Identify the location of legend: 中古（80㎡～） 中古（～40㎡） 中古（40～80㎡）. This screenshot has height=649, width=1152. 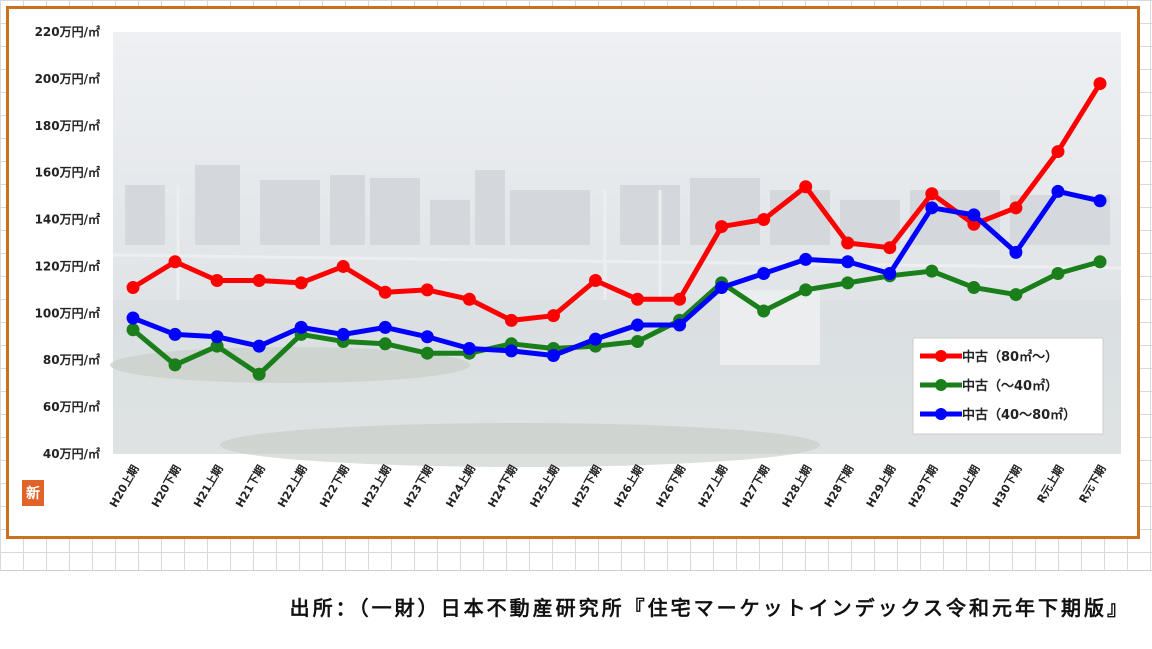
(1008, 386).